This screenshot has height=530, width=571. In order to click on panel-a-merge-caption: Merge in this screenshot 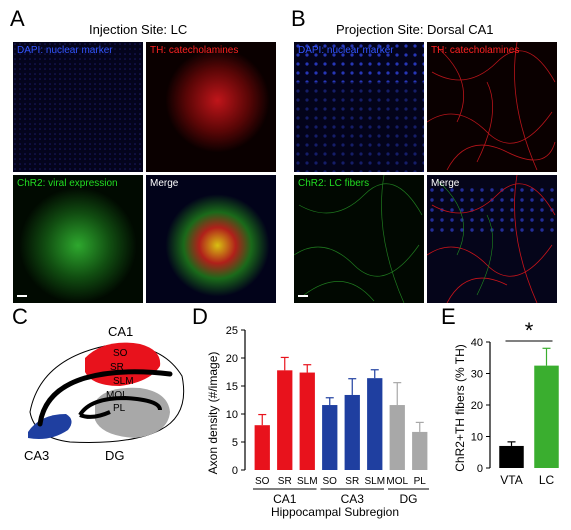, I will do `click(164, 183)`.